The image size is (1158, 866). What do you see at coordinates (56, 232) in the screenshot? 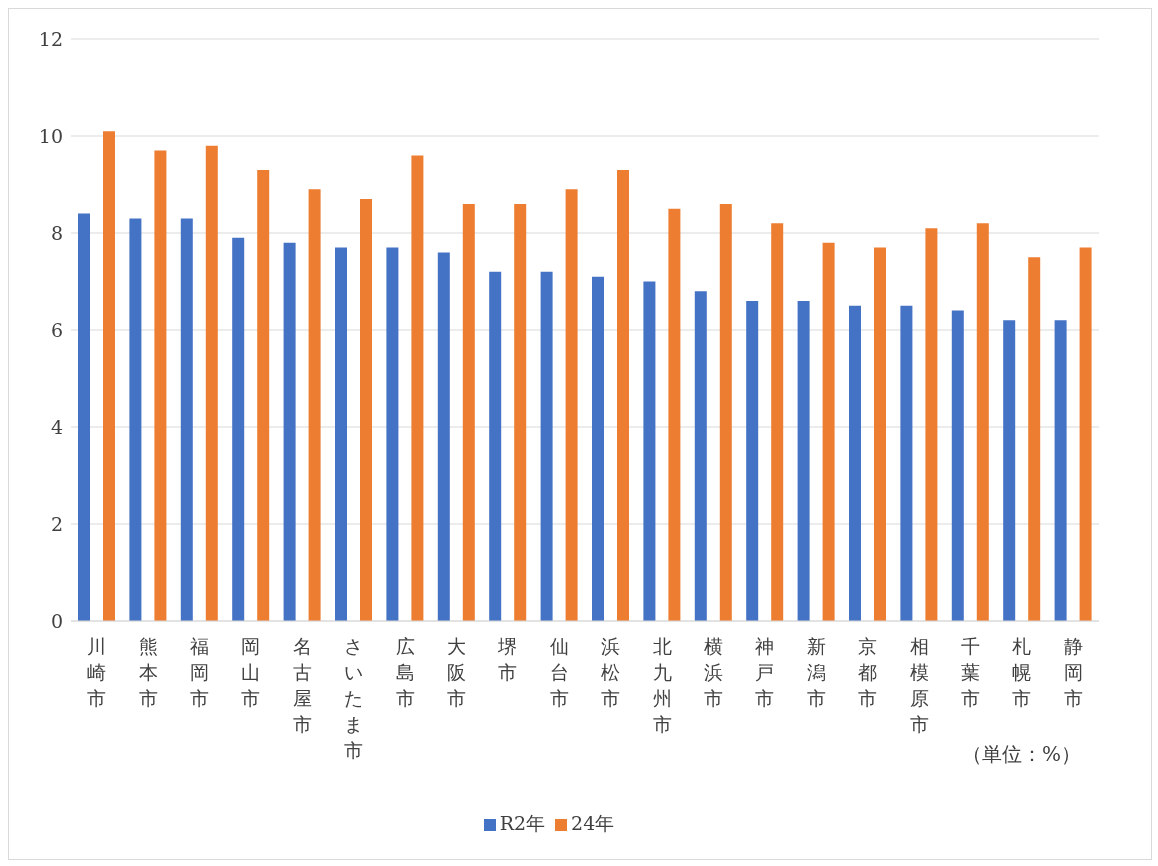
I see `y-tick-label: 8` at bounding box center [56, 232].